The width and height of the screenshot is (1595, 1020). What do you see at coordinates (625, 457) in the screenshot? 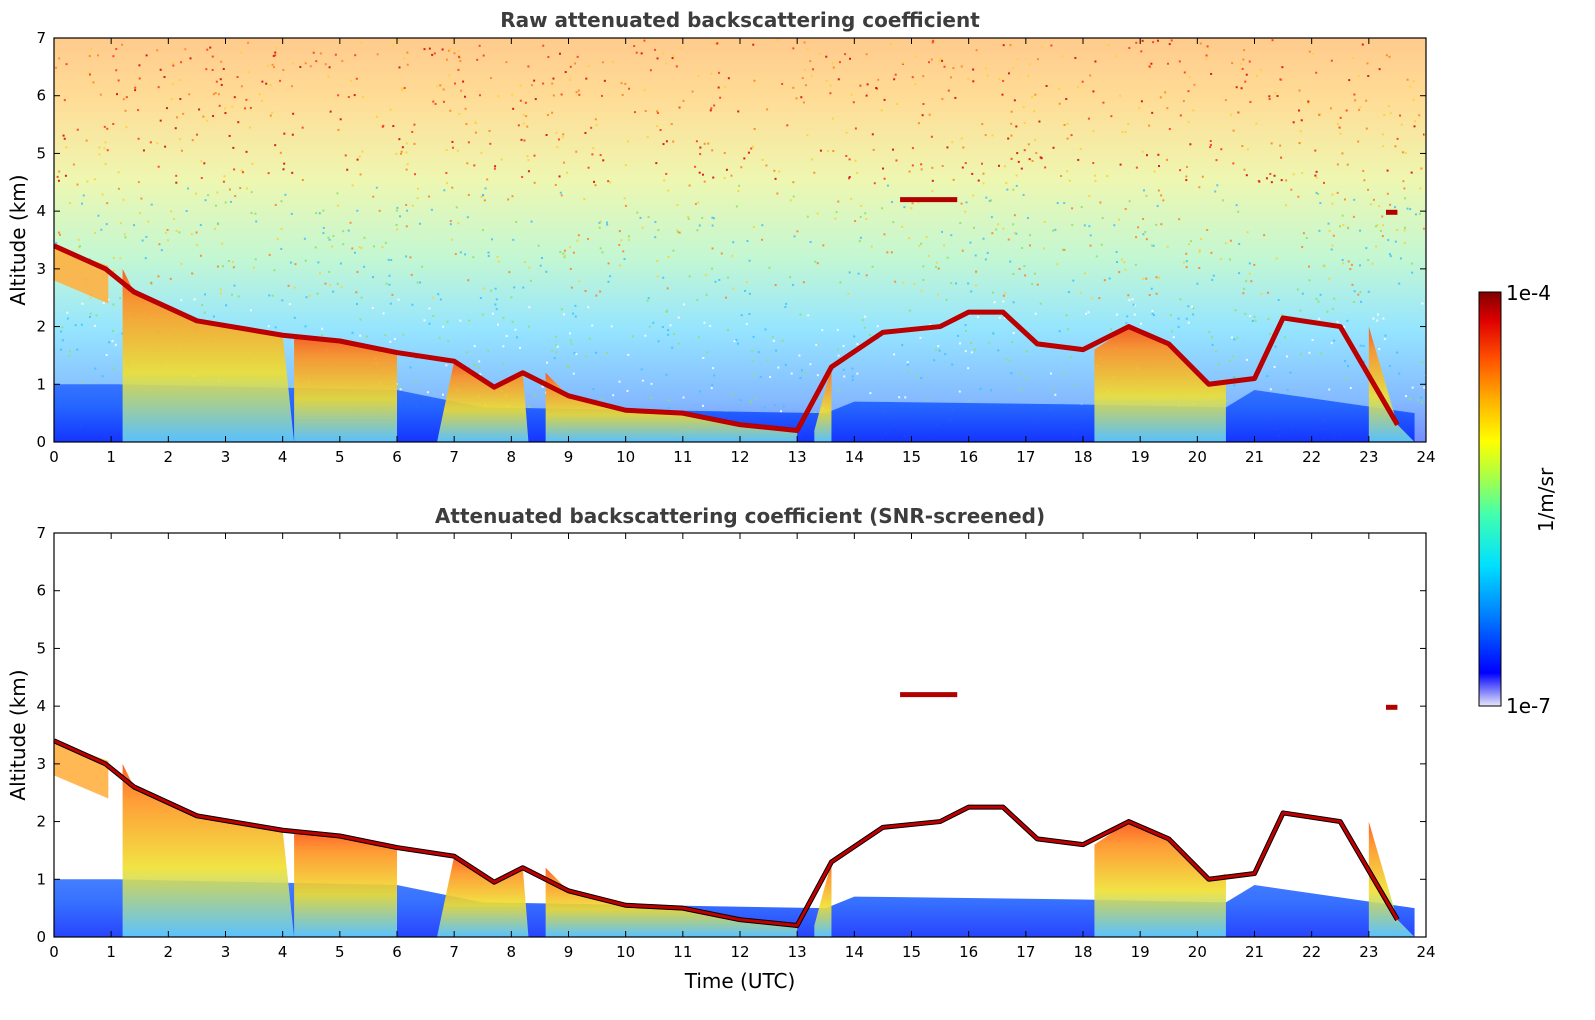
I see `x-tick-label: 10` at bounding box center [625, 457].